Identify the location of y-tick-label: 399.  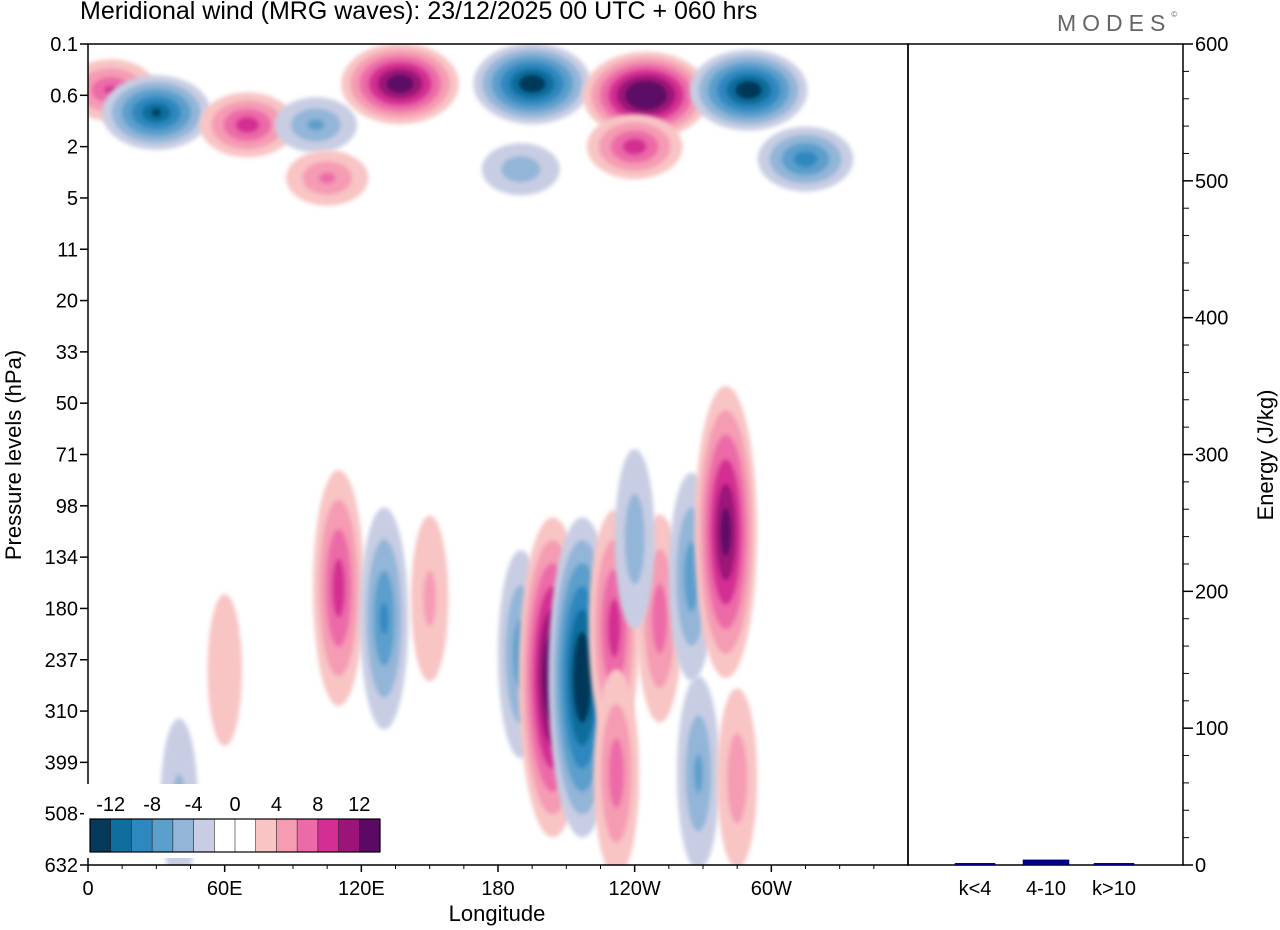
(61, 763).